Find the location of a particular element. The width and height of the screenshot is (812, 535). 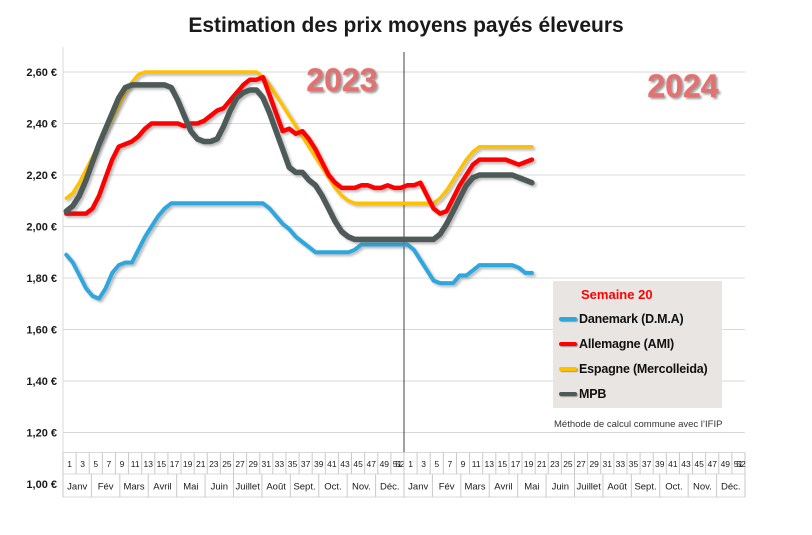

week-tick-label: 43 is located at coordinates (345, 464).